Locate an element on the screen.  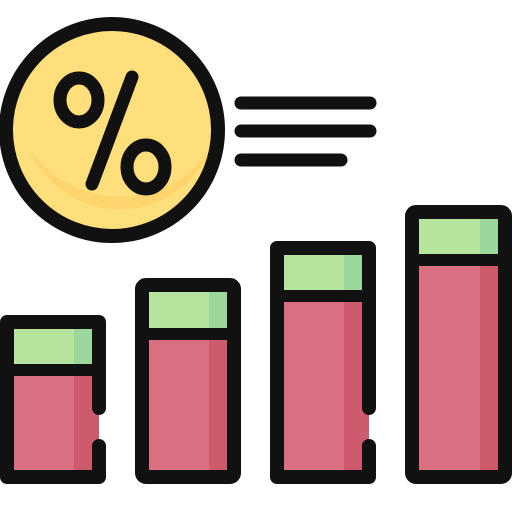
bar-1-outline is located at coordinates (53, 399).